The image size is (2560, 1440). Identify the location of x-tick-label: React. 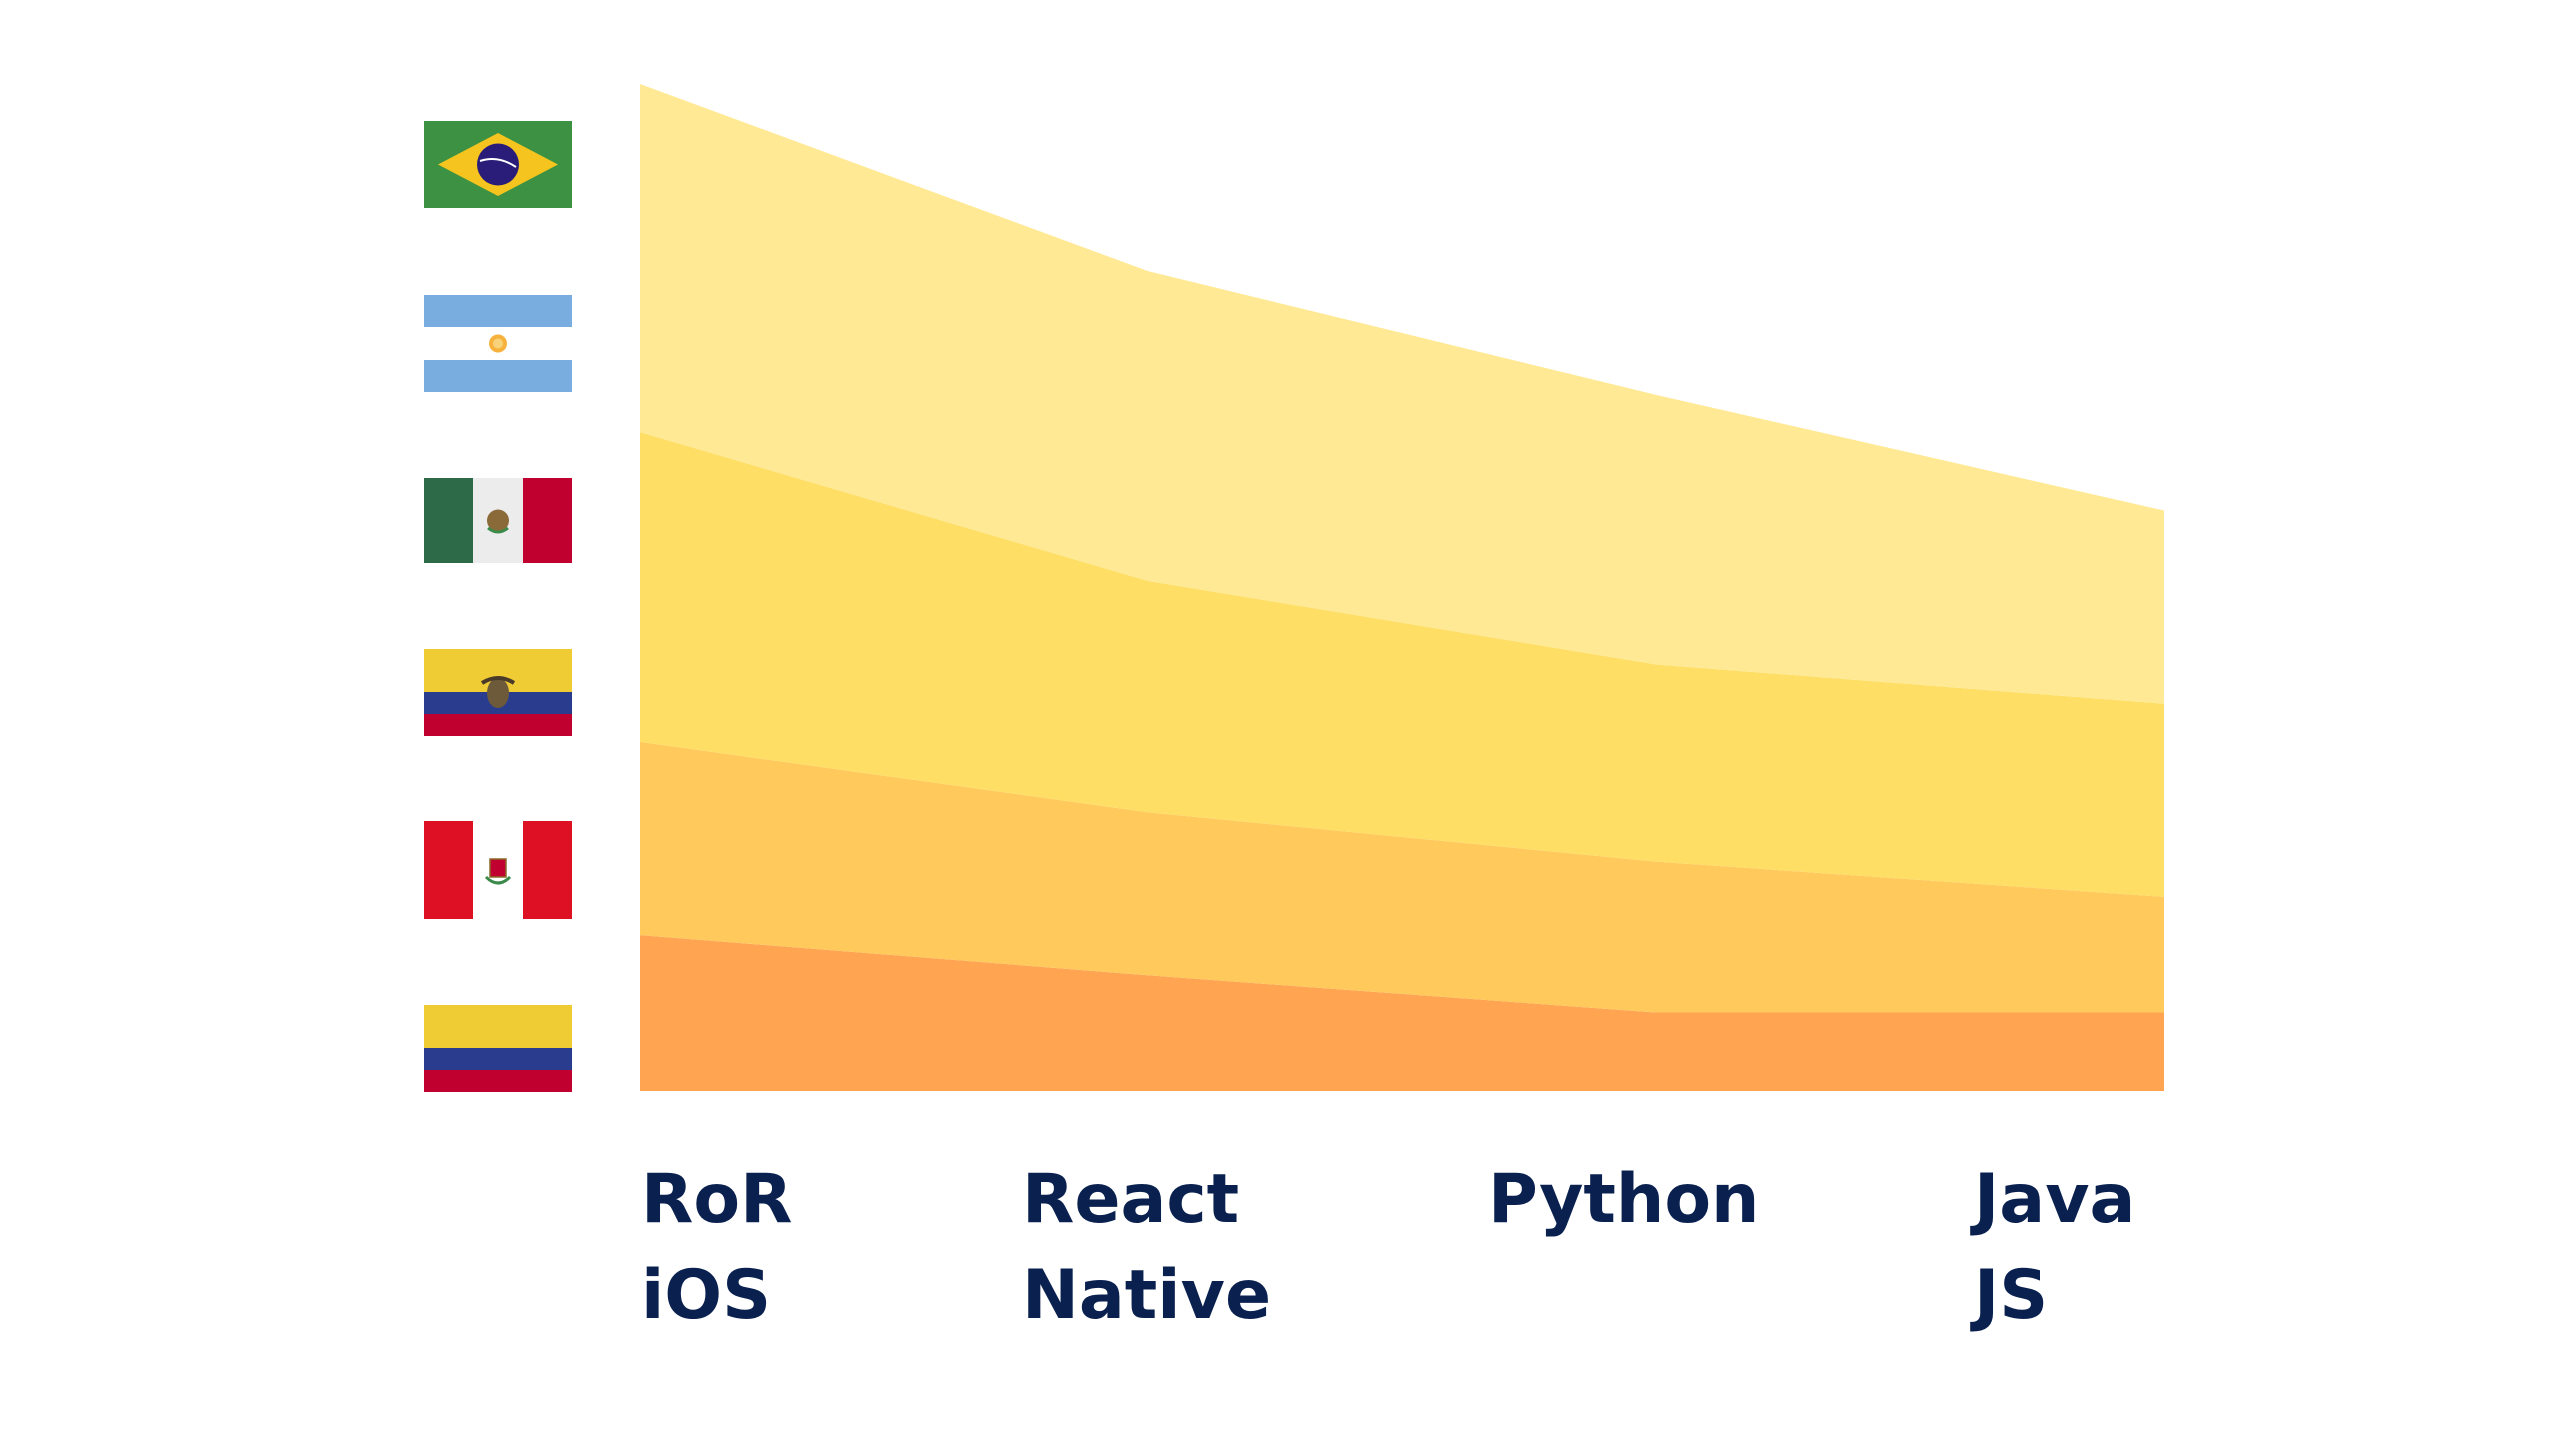
(1130, 1199).